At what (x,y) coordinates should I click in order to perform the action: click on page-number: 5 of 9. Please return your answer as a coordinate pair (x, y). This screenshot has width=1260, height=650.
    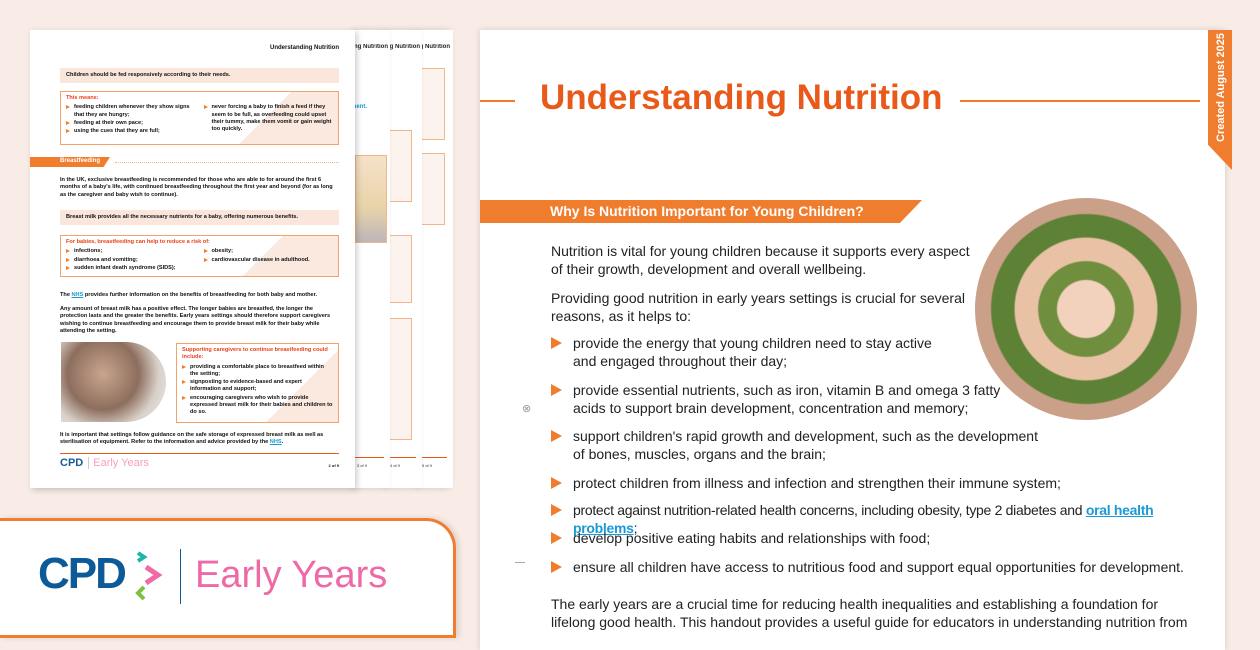
    Looking at the image, I should click on (427, 465).